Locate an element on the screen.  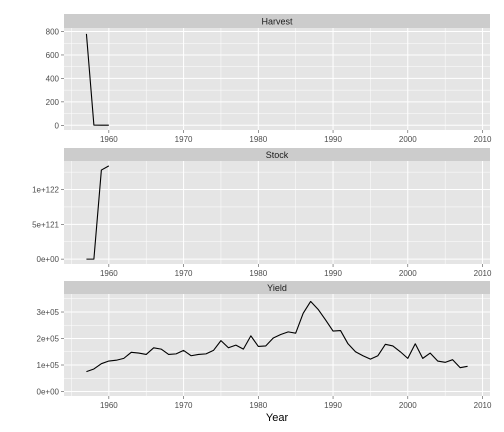
strip-label-harvest: Harvest is located at coordinates (277, 22).